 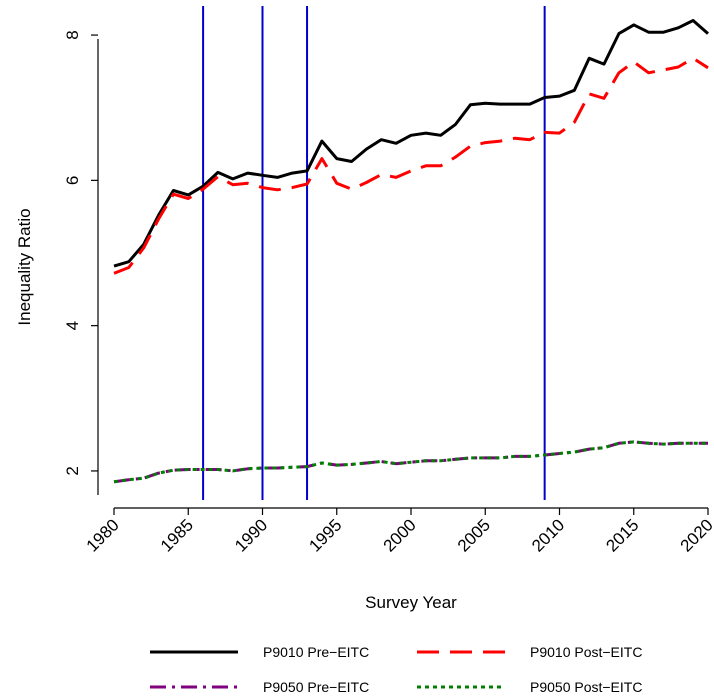 I want to click on legend-label-3: P9050 Pre−EITC, so click(x=316, y=687).